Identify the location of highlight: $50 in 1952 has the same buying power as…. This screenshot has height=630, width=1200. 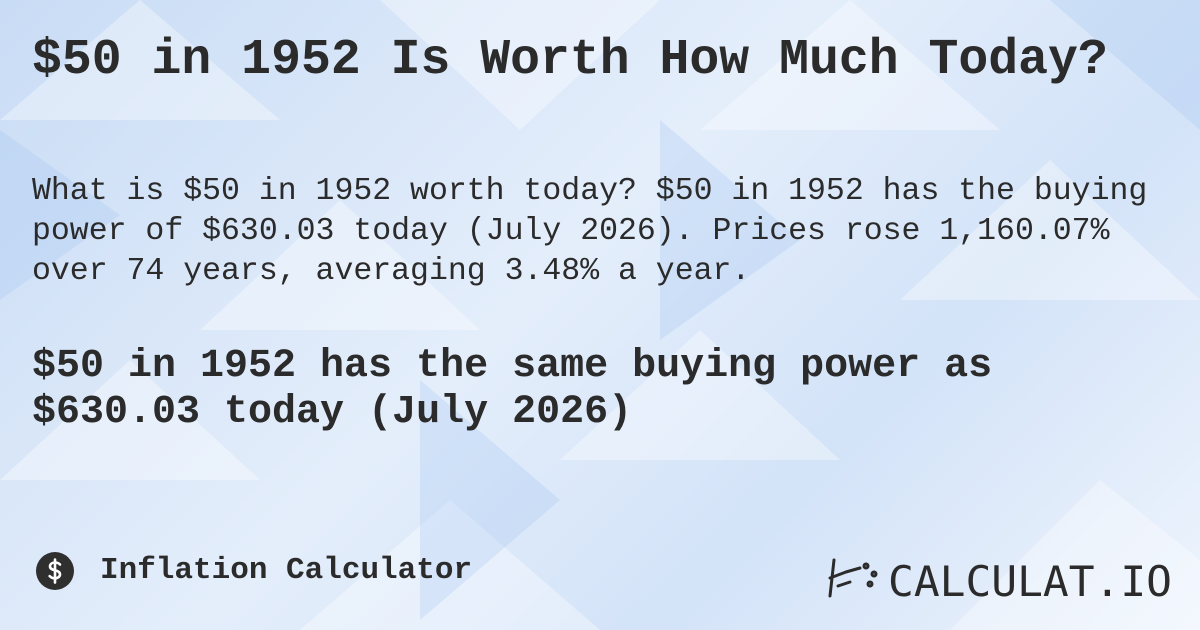
(512, 389).